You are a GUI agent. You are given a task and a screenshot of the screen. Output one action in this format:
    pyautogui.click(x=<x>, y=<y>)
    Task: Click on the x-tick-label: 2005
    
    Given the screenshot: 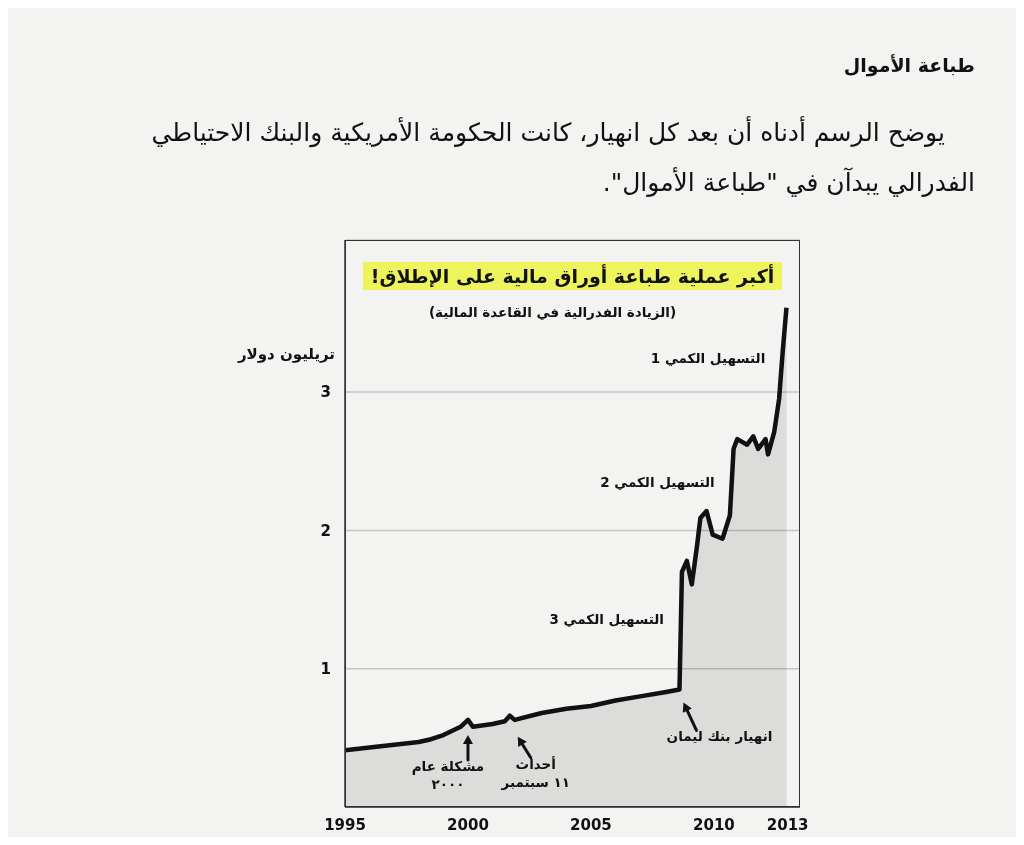 What is the action you would take?
    pyautogui.click(x=591, y=824)
    